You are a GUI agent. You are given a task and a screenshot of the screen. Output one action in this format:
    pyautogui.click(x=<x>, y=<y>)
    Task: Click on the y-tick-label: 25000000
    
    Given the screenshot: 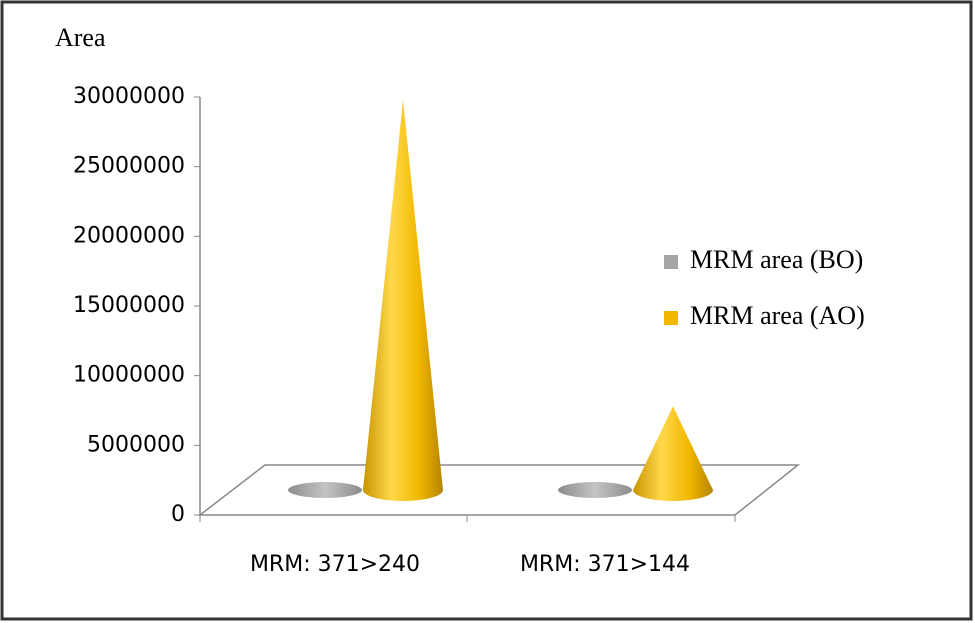 What is the action you would take?
    pyautogui.click(x=129, y=166)
    